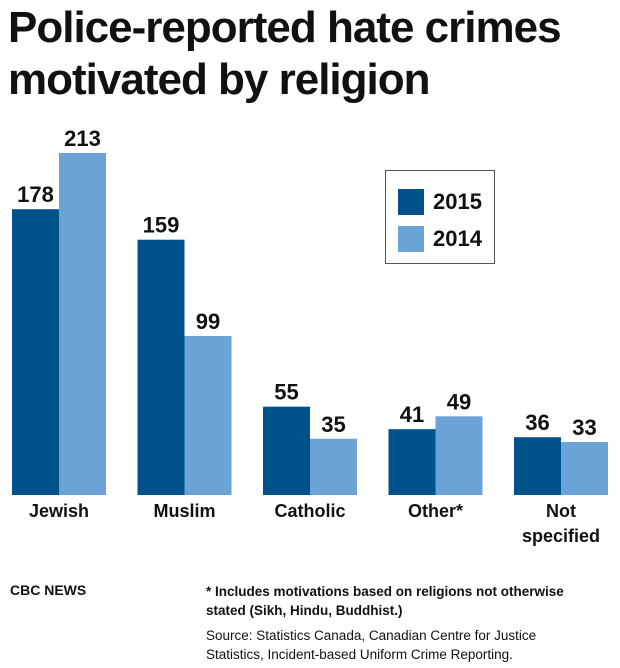 This screenshot has width=620, height=668. Describe the element at coordinates (459, 455) in the screenshot. I see `bar-other-2014` at that location.